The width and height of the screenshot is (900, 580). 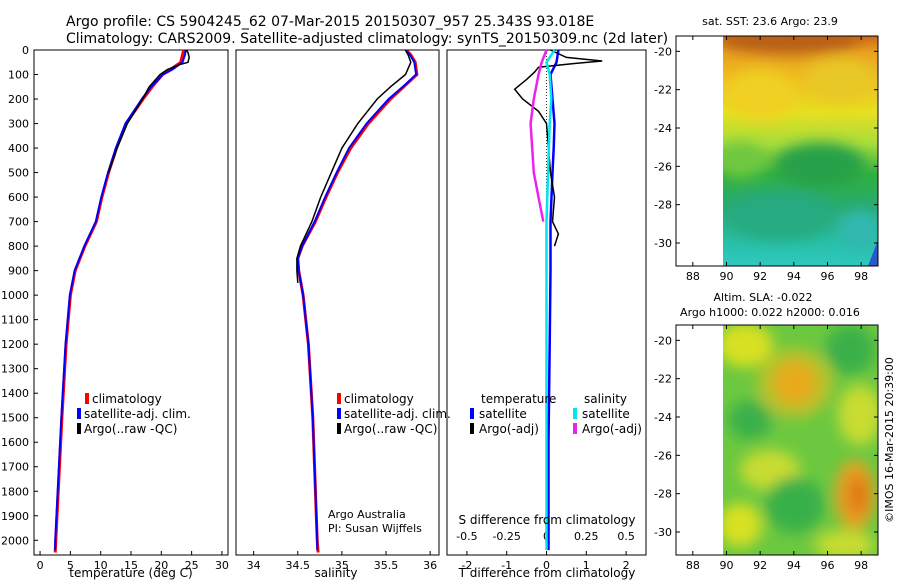 I want to click on sla-field, so click(x=800, y=440).